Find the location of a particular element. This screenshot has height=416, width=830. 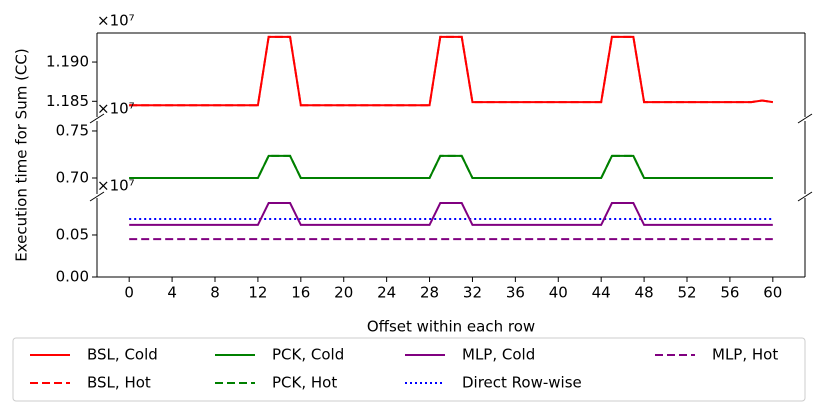

legend-label: BSL, Hot is located at coordinates (119, 383).